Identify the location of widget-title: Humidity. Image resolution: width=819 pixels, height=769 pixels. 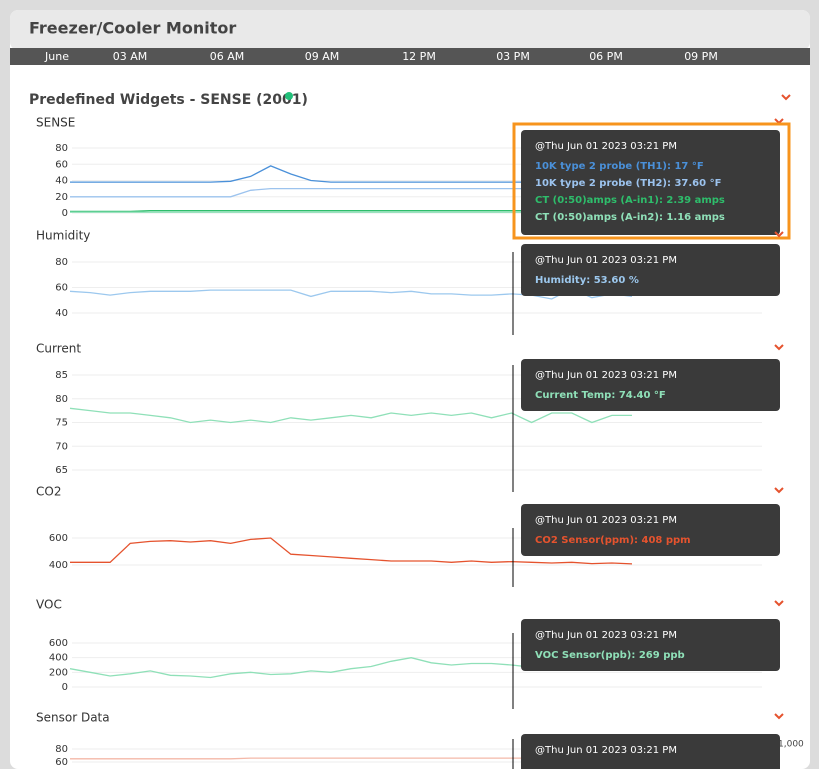
(63, 236).